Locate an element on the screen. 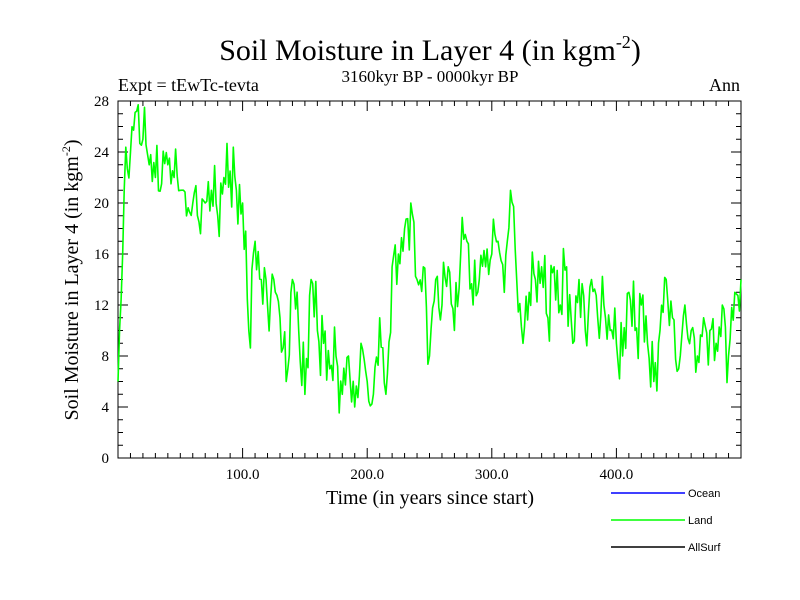 Image resolution: width=800 pixels, height=600 pixels. legend-label-allsurf: AllSurf is located at coordinates (704, 548).